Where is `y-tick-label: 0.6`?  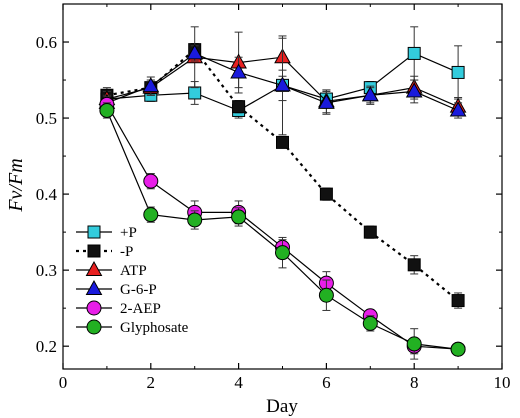
y-tick-label: 0.6 is located at coordinates (46, 42).